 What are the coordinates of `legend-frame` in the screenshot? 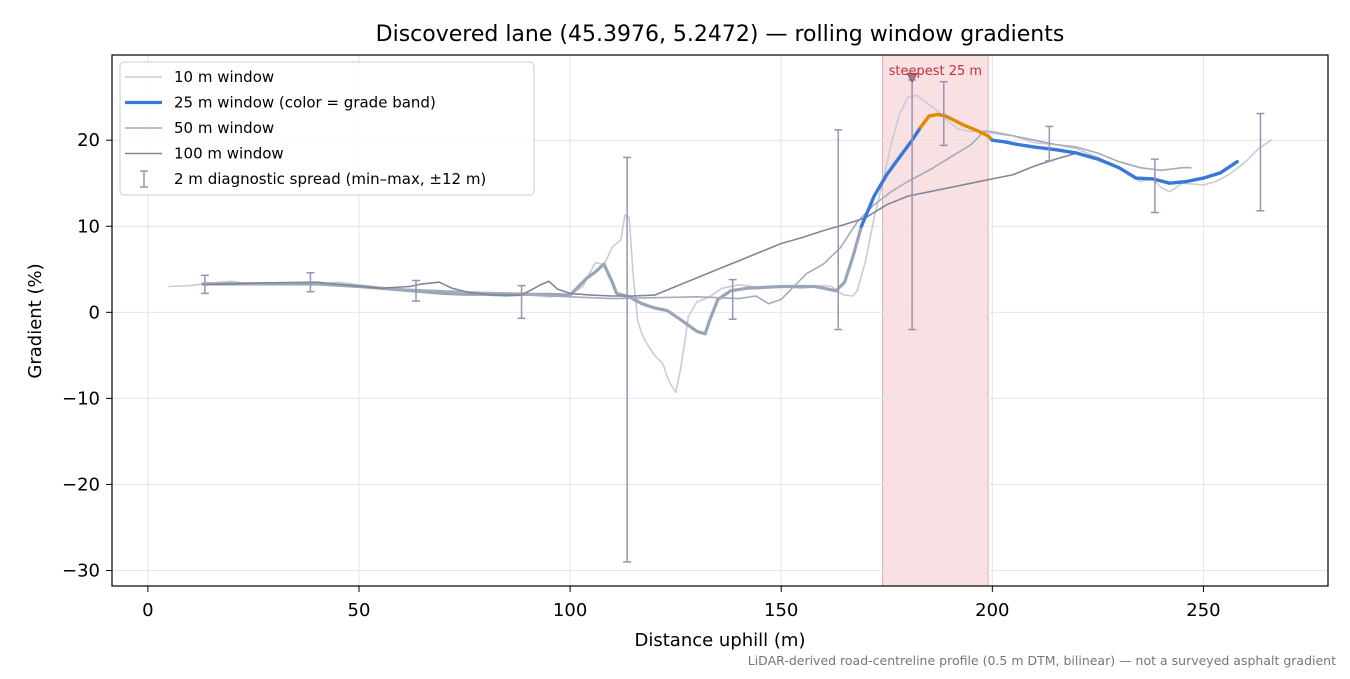 It's located at (327, 128).